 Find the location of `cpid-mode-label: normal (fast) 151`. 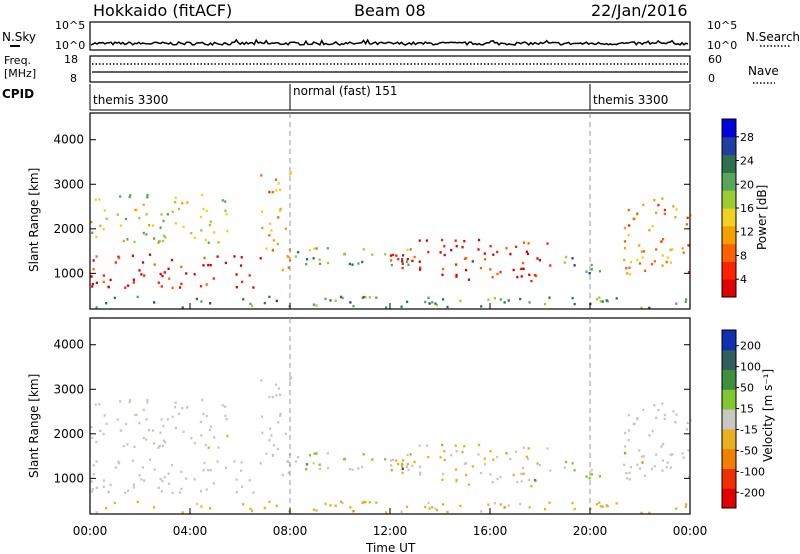

cpid-mode-label: normal (fast) 151 is located at coordinates (345, 91).